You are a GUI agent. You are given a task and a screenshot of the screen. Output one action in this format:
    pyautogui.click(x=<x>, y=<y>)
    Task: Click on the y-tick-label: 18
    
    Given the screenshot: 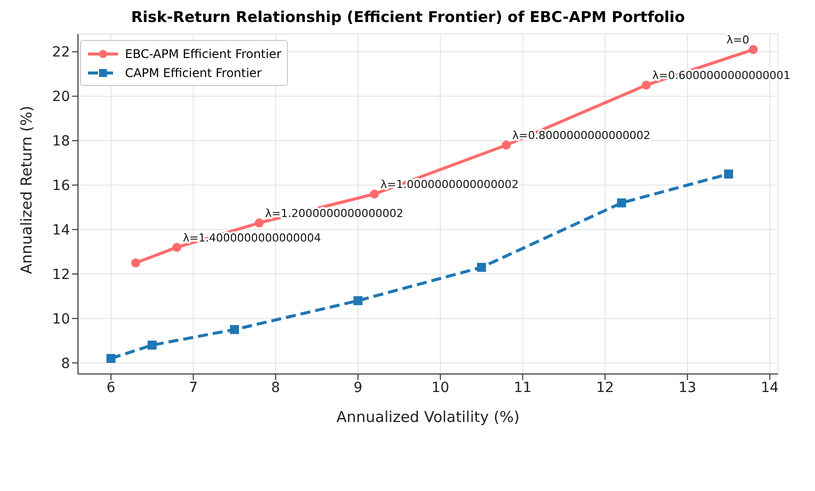 What is the action you would take?
    pyautogui.click(x=61, y=142)
    